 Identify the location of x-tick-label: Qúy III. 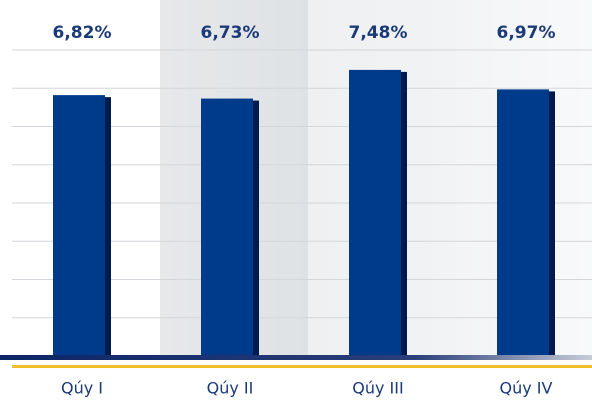
(377, 388).